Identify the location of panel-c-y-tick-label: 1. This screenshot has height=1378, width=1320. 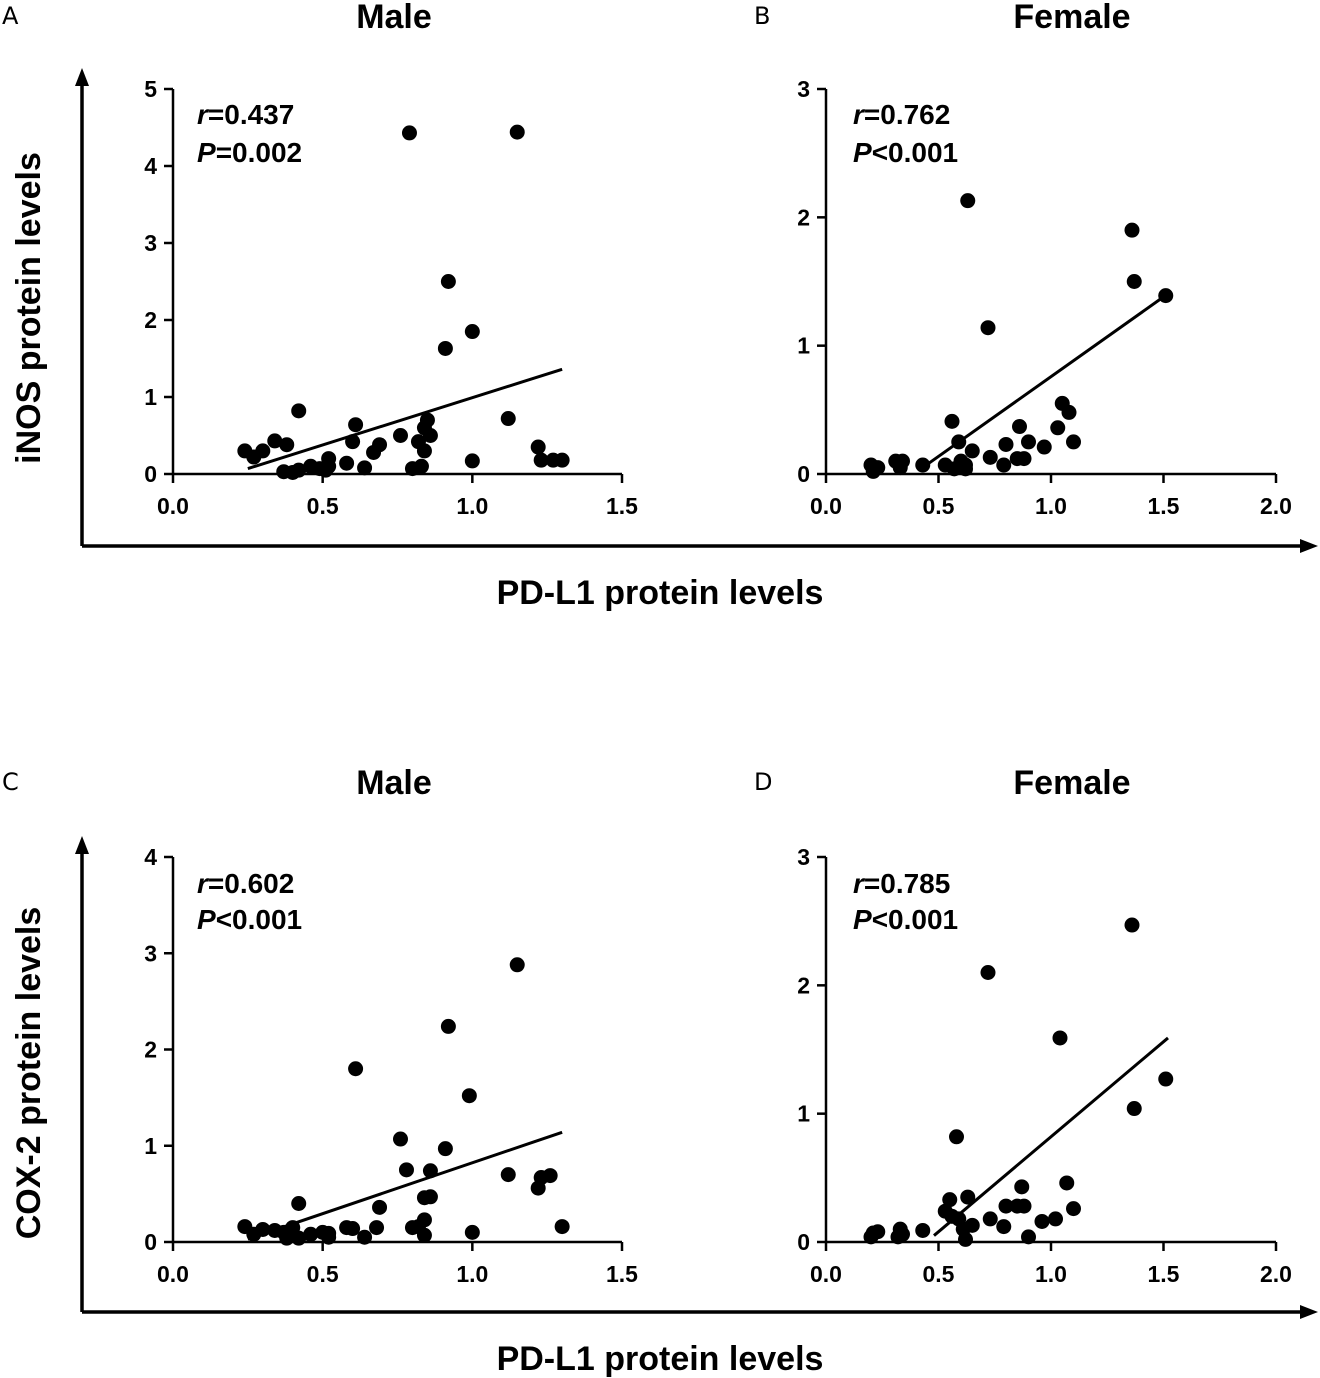
(150, 1146).